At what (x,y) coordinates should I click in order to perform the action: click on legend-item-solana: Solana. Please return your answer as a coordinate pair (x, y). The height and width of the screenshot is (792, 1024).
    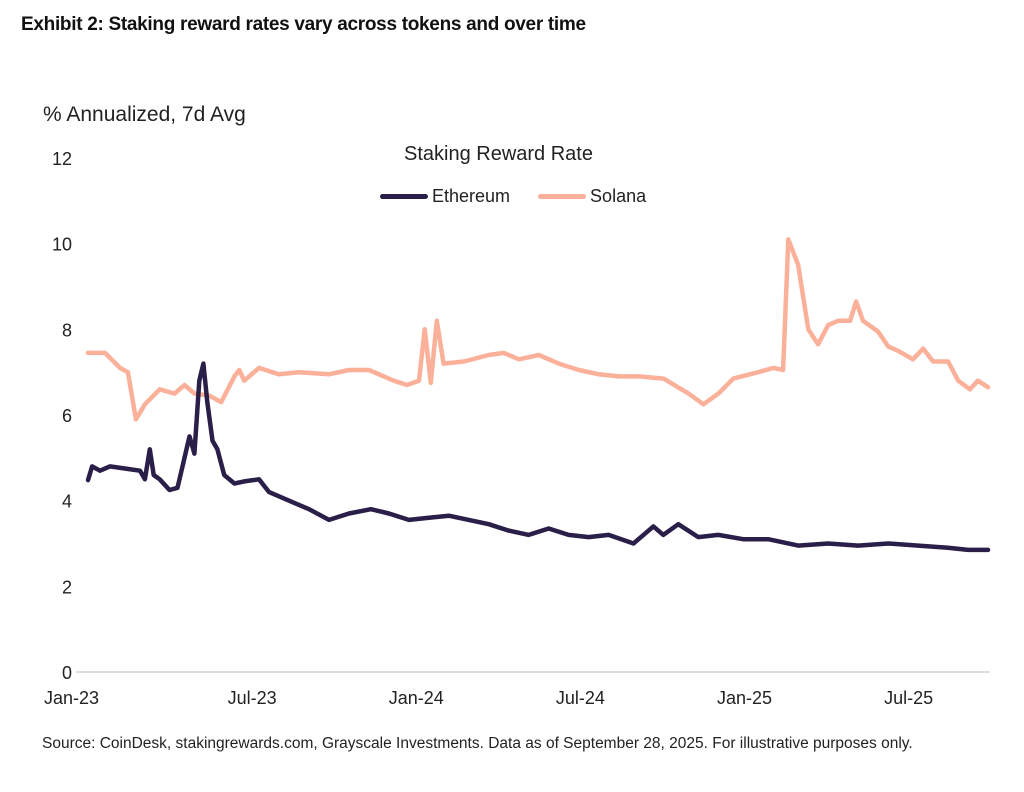
    Looking at the image, I should click on (592, 196).